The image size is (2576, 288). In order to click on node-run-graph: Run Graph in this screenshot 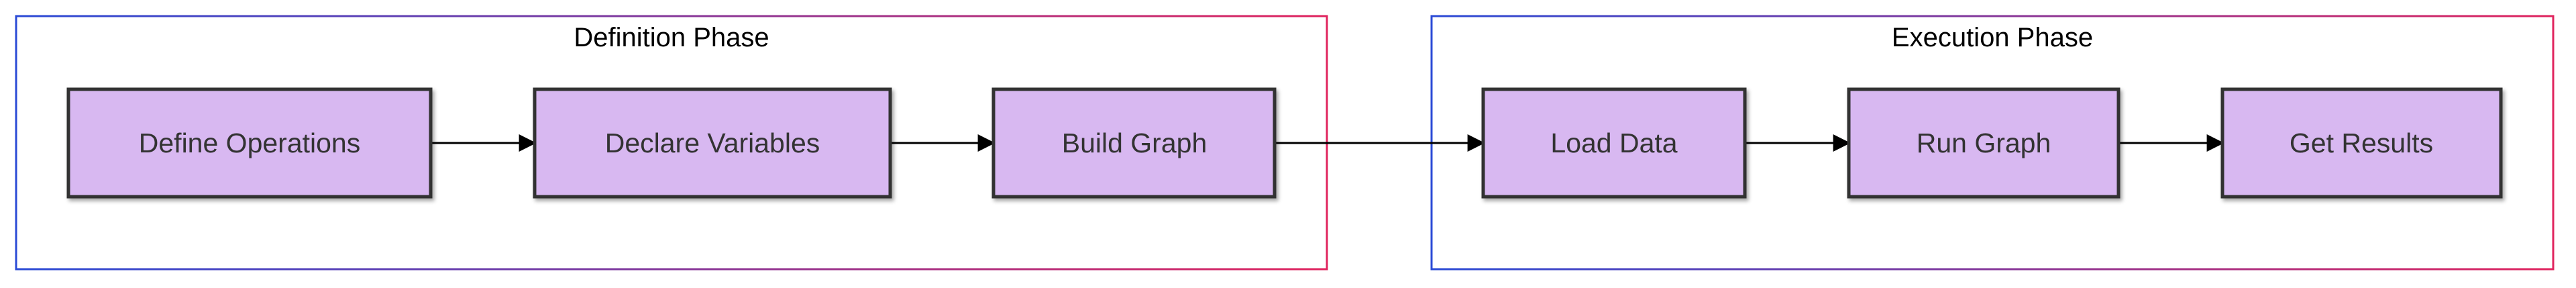, I will do `click(1984, 143)`.